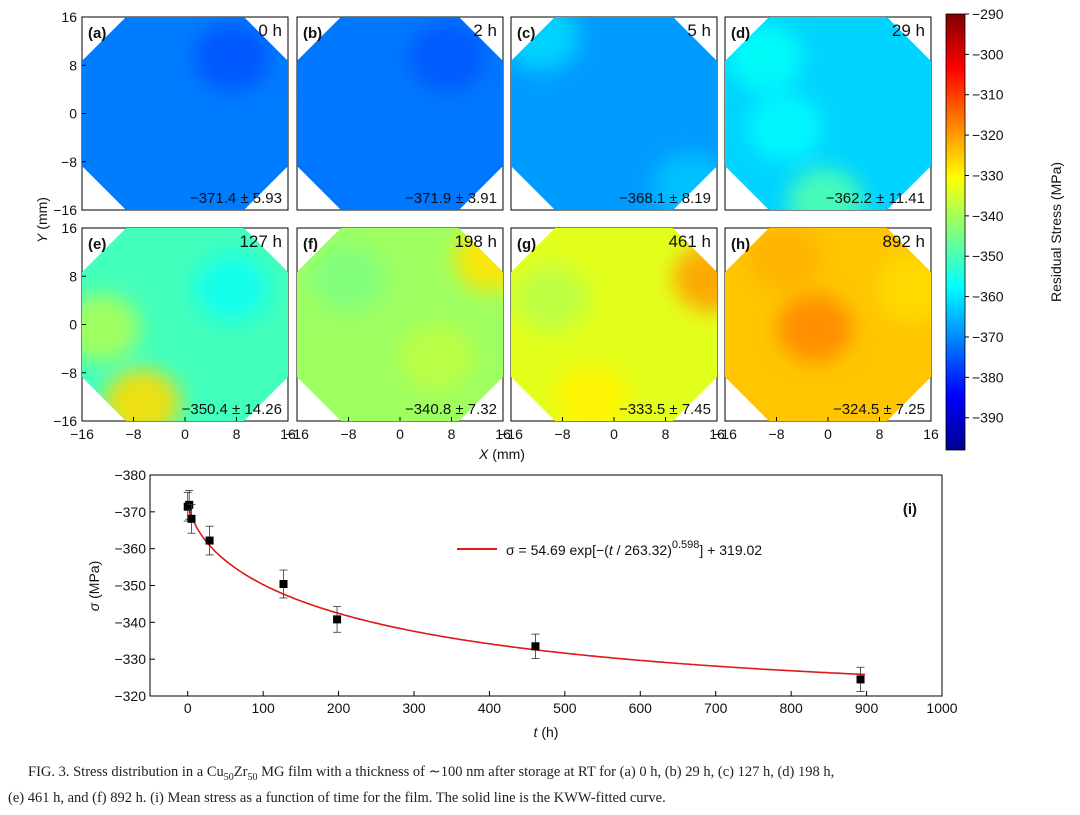 The width and height of the screenshot is (1080, 815). What do you see at coordinates (988, 14) in the screenshot?
I see `colorbar-tick-label: −290` at bounding box center [988, 14].